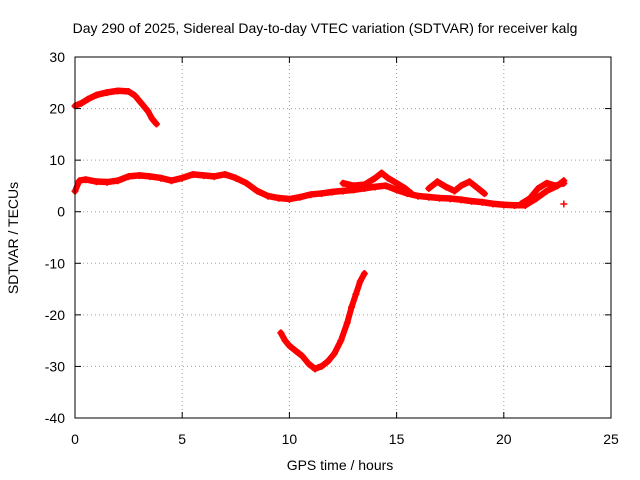 The width and height of the screenshot is (640, 480). What do you see at coordinates (61, 212) in the screenshot?
I see `y-tick-label: 0` at bounding box center [61, 212].